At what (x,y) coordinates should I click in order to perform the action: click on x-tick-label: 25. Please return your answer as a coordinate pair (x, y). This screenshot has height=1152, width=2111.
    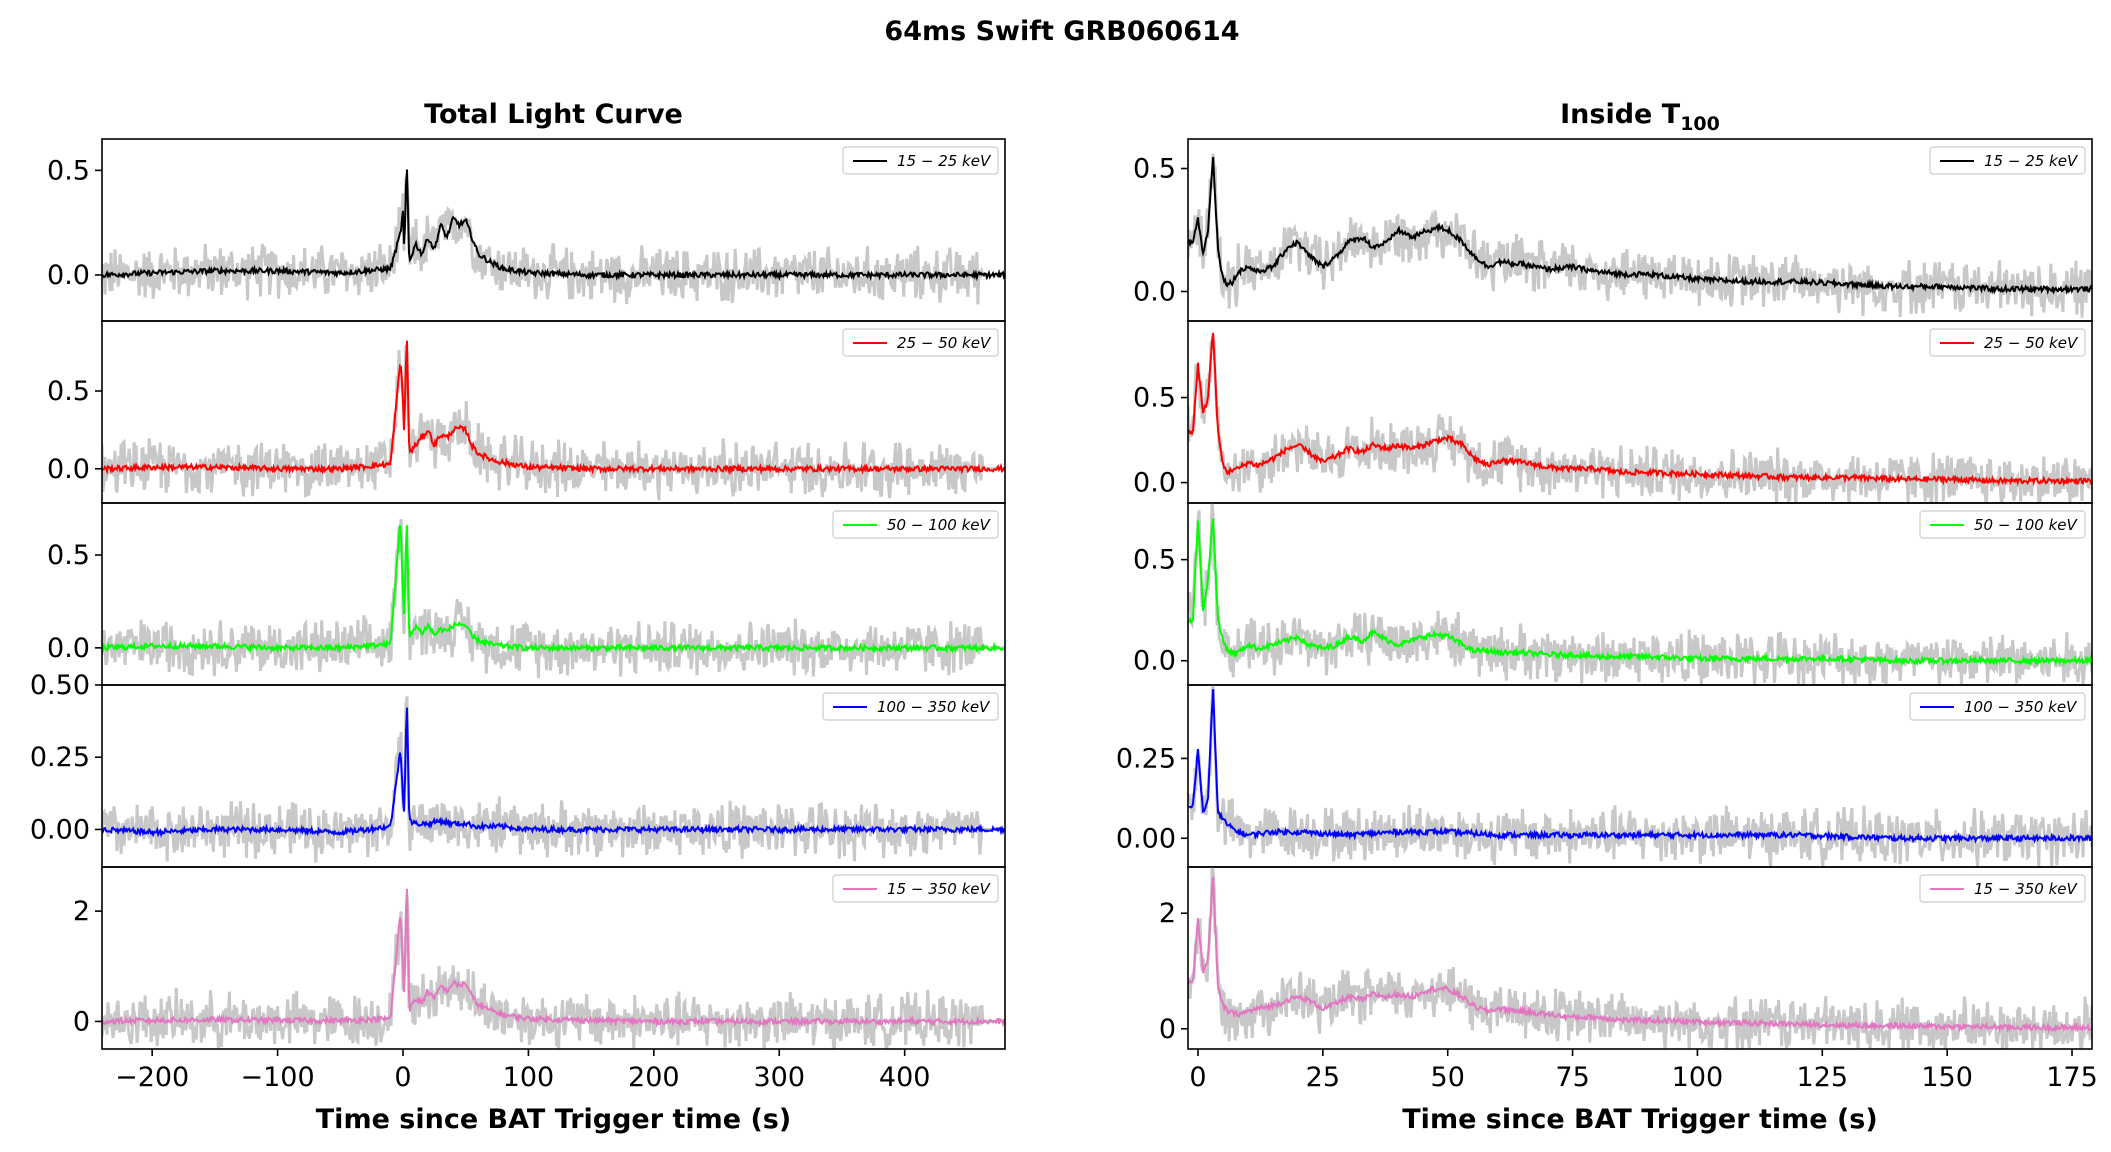
    Looking at the image, I should click on (1323, 1077).